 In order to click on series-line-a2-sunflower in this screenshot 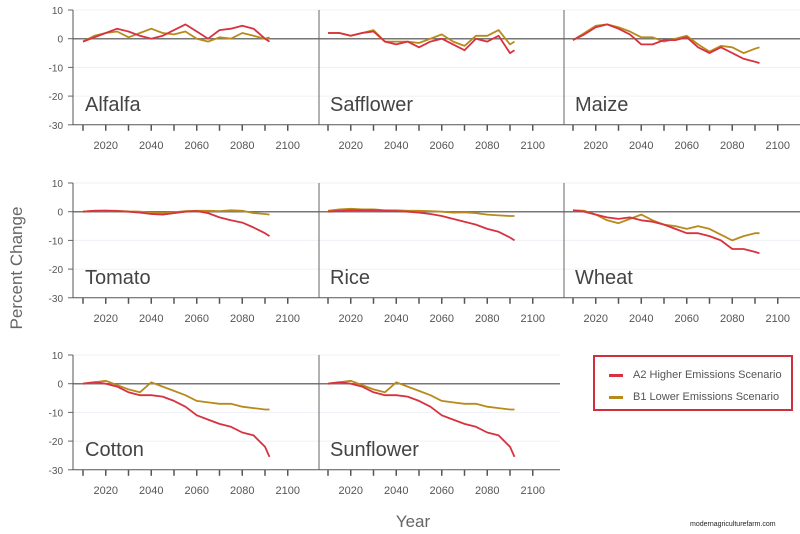, I will do `click(421, 419)`.